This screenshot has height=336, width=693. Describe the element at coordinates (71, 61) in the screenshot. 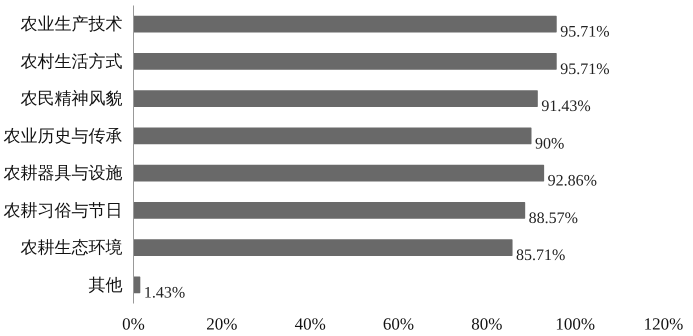

I see `y-tick-label: 农村生活方式` at that location.